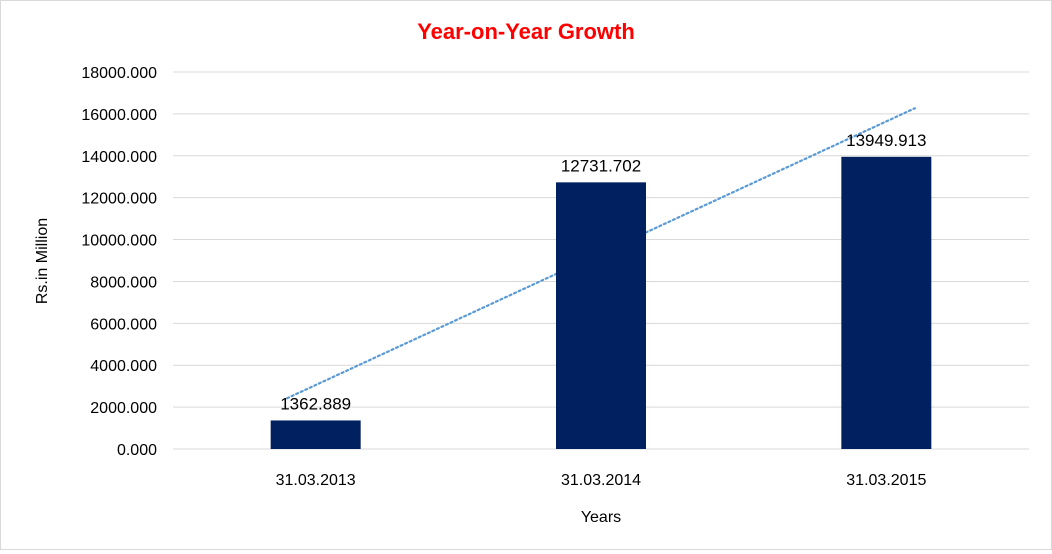 This screenshot has width=1052, height=554. Describe the element at coordinates (601, 517) in the screenshot. I see `x-axis-label: Years` at that location.